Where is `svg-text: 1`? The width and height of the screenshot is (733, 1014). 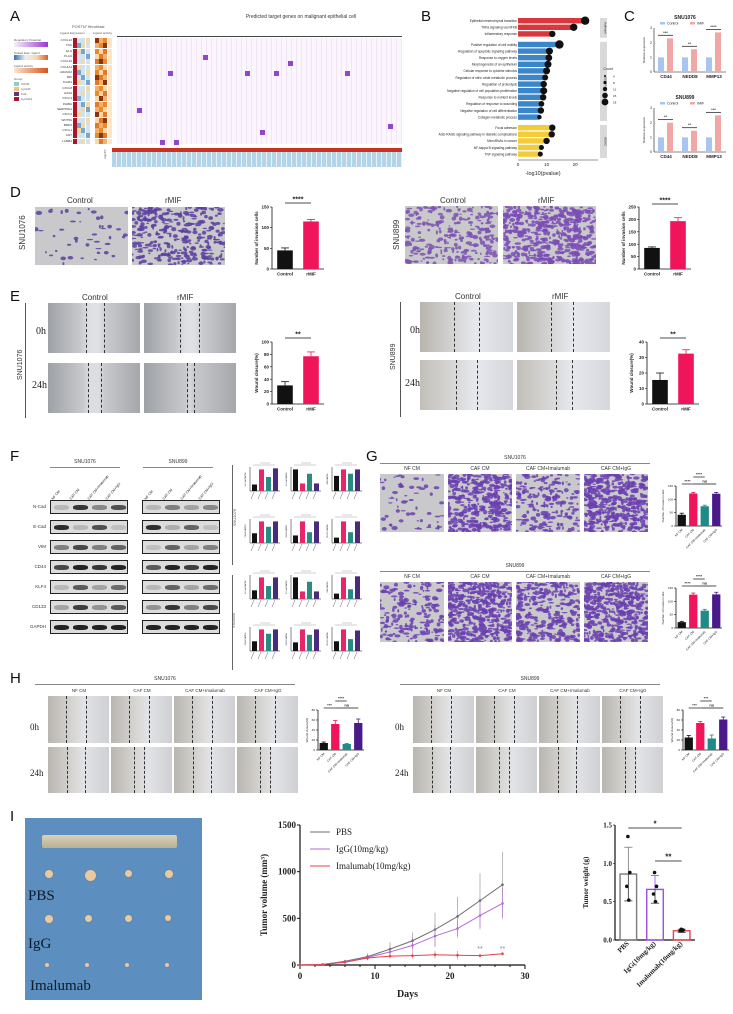 svg-text: 1 is located at coordinates (651, 58).